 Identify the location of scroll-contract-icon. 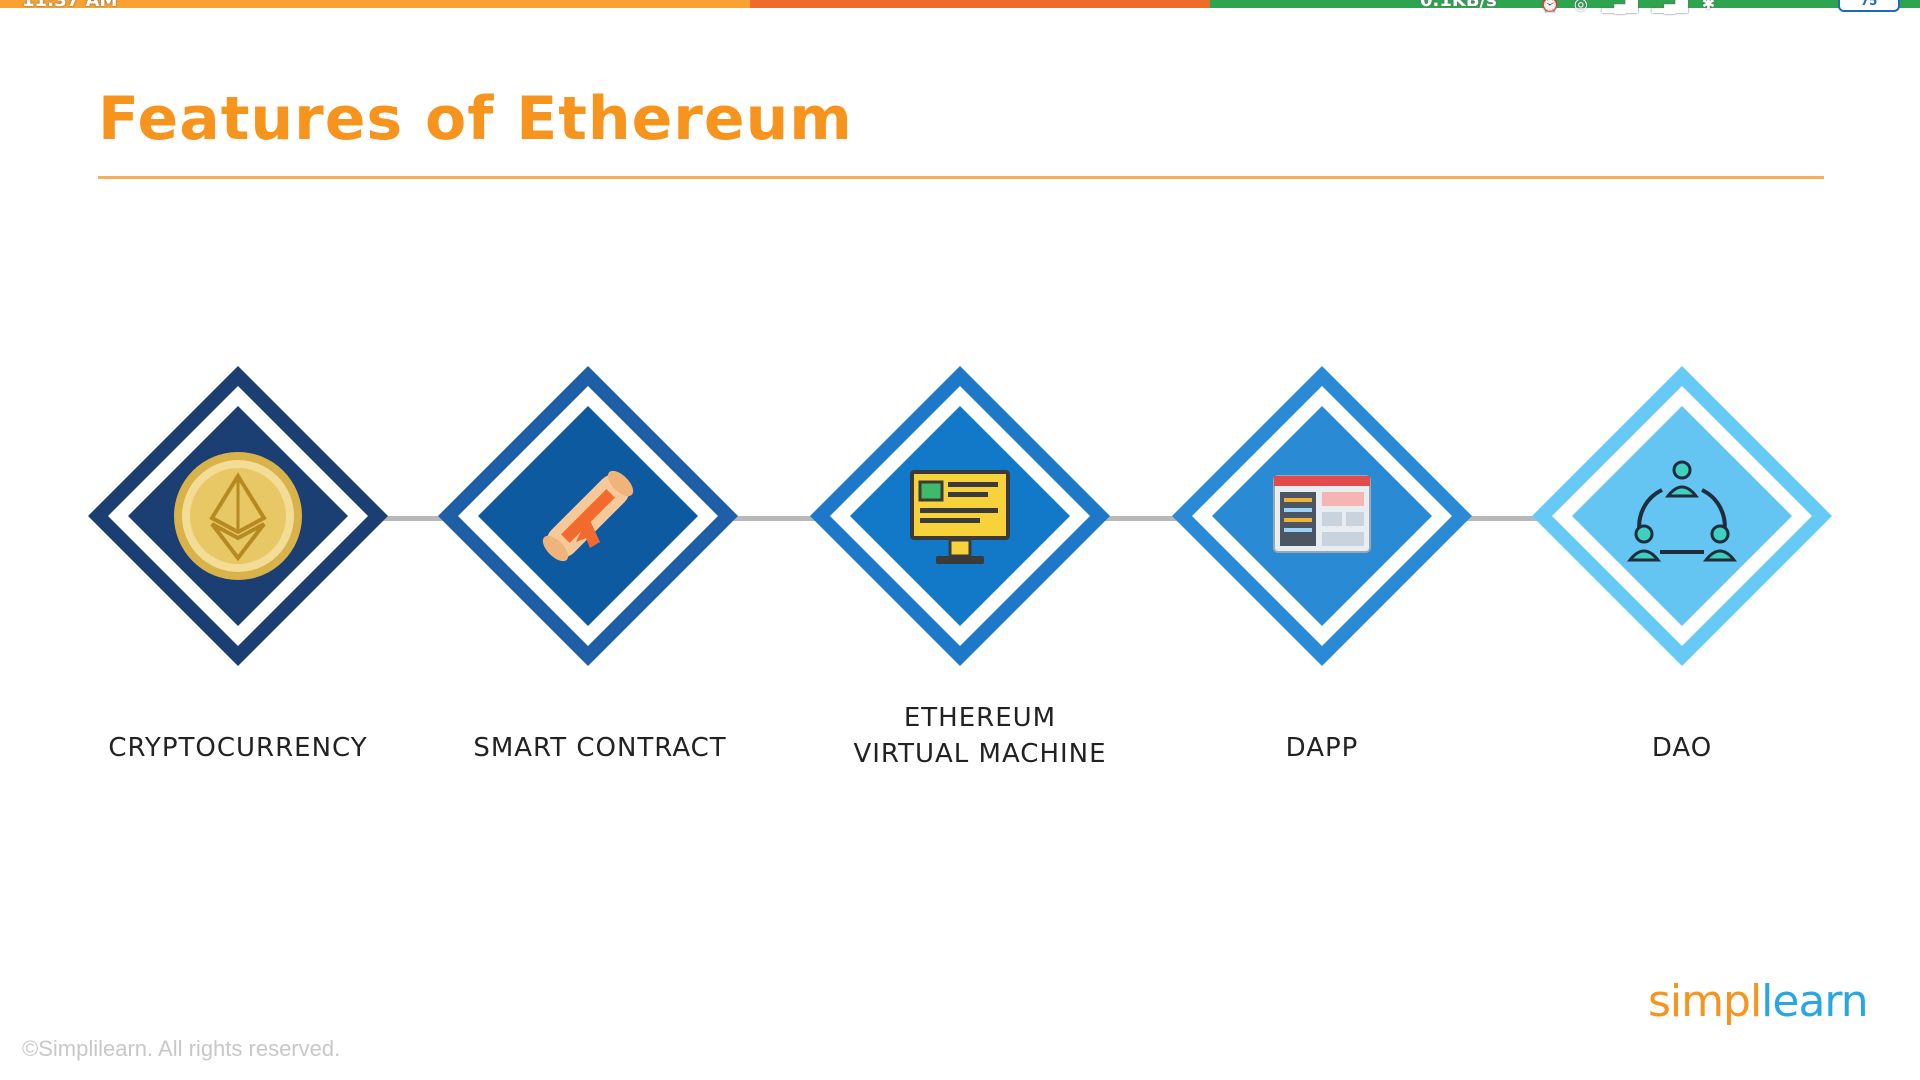
(588, 516).